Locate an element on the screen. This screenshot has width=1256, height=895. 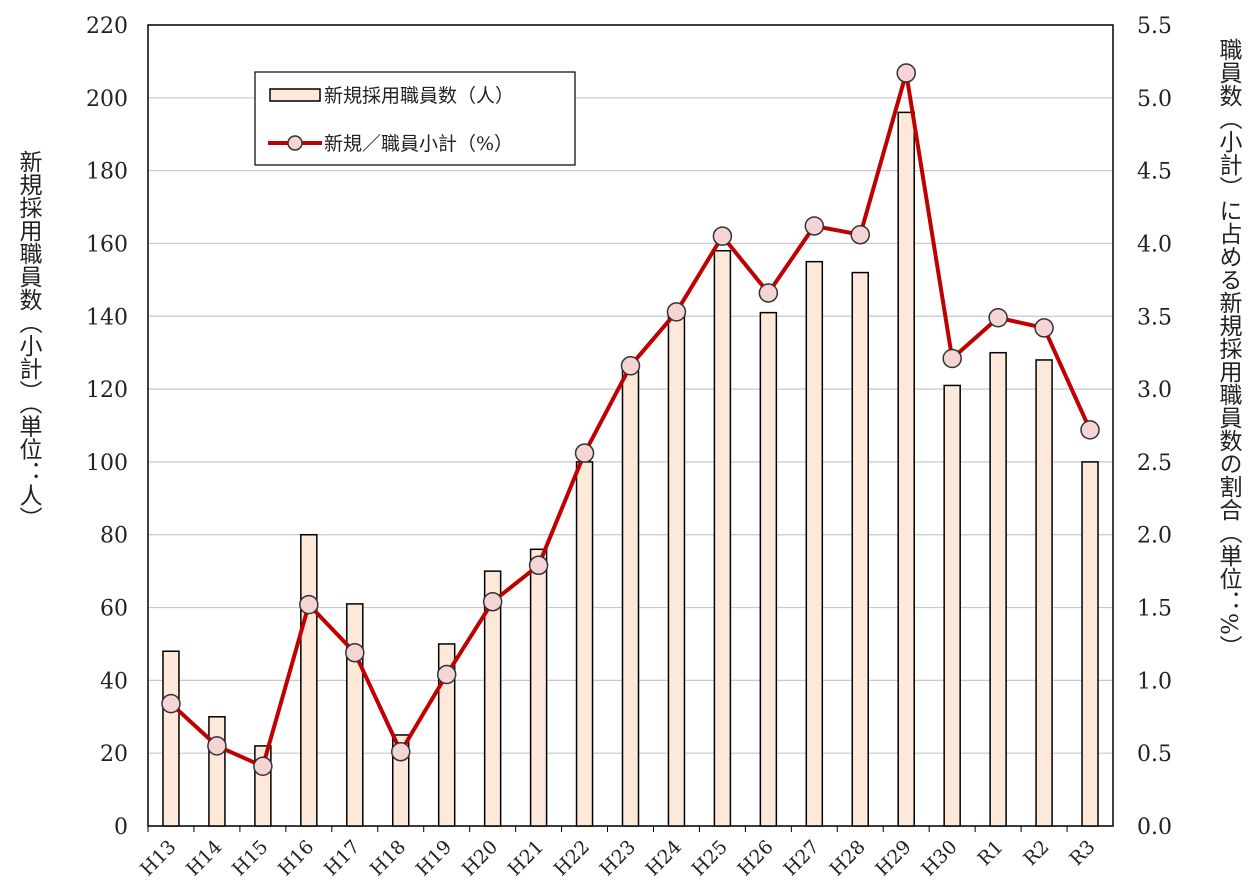
y2-tick-label: 3.5 is located at coordinates (1154, 317).